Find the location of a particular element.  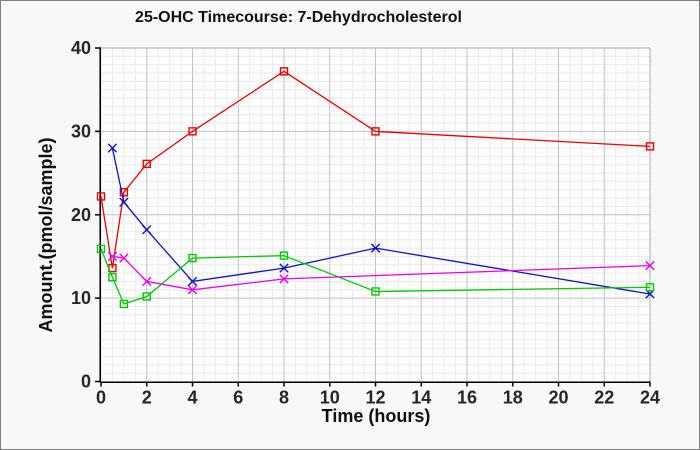

x-tick-label: 2 is located at coordinates (147, 398).